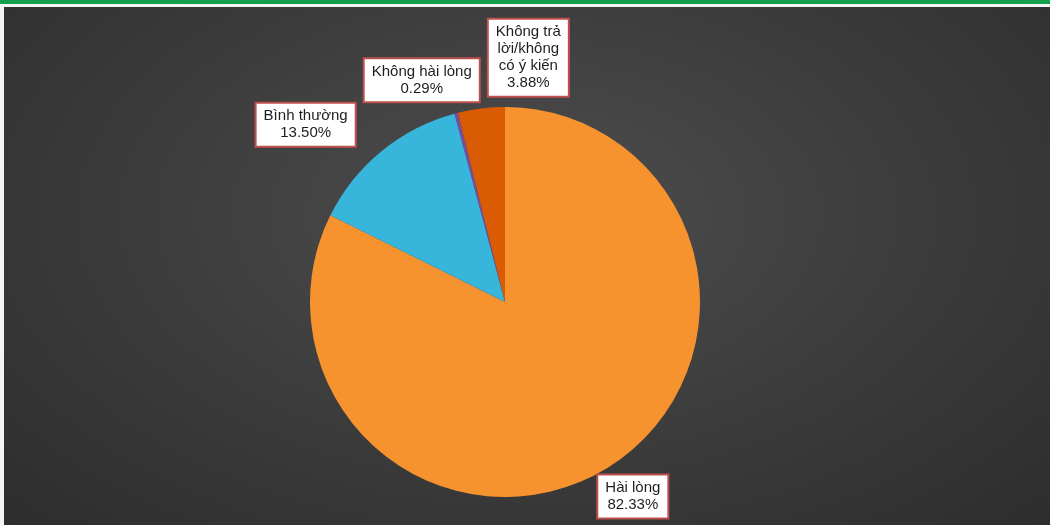 The width and height of the screenshot is (1050, 525). What do you see at coordinates (306, 132) in the screenshot?
I see `data-label: 13.50%` at bounding box center [306, 132].